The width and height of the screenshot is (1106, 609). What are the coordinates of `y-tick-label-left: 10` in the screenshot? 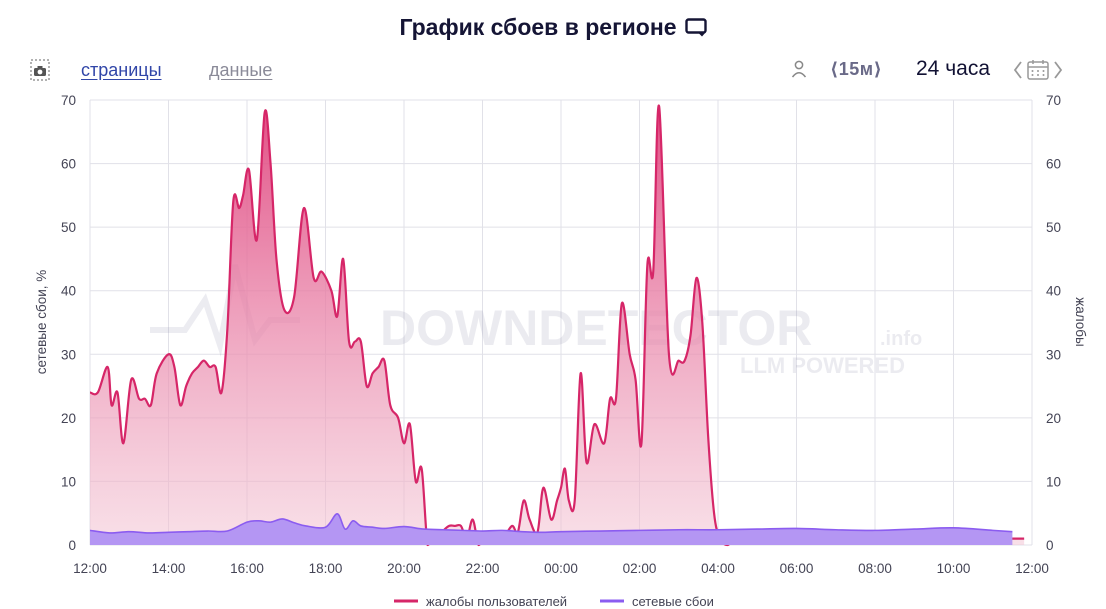 It's located at (68, 481).